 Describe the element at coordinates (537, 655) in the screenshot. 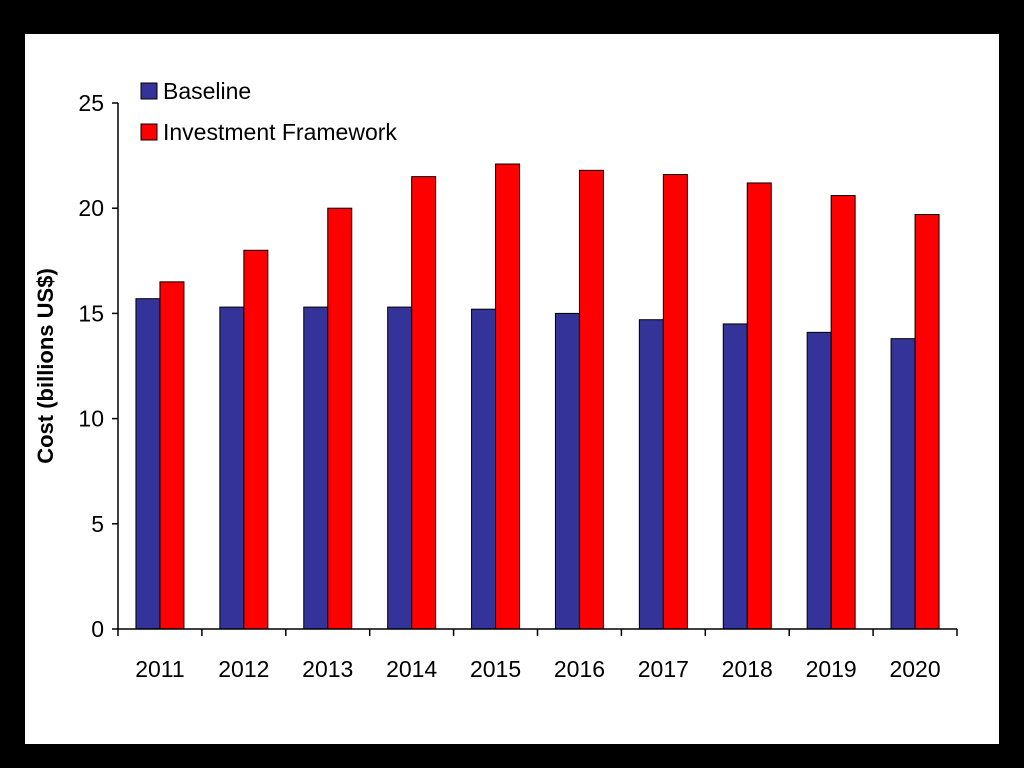

I see `x-ticks: 2011 2012 2013 2014 2015 2016 2017 2018 2019 2020` at that location.